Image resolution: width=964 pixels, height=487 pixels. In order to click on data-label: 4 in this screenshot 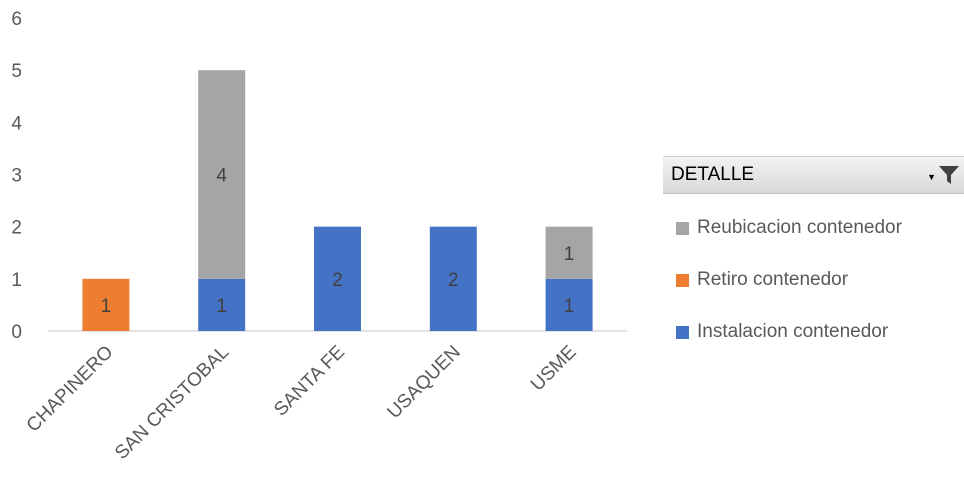, I will do `click(221, 176)`.